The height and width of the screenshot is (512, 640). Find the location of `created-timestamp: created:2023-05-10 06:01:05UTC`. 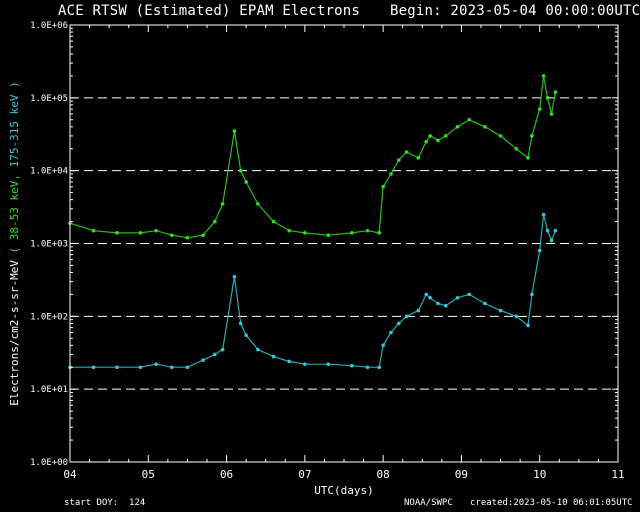

created-timestamp: created:2023-05-10 06:01:05UTC is located at coordinates (551, 503).